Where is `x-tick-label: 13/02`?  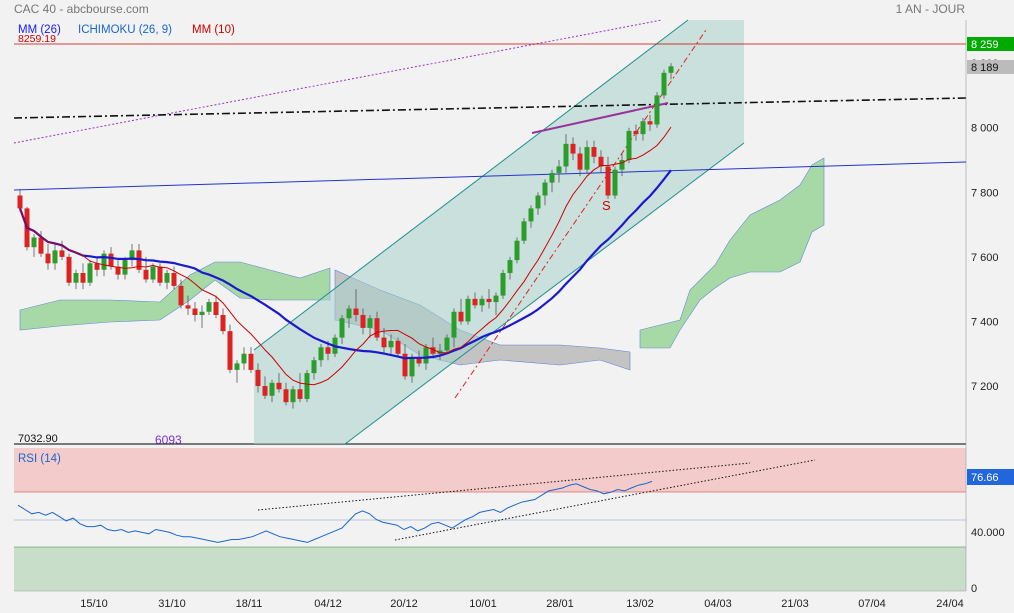
x-tick-label: 13/02 is located at coordinates (640, 604).